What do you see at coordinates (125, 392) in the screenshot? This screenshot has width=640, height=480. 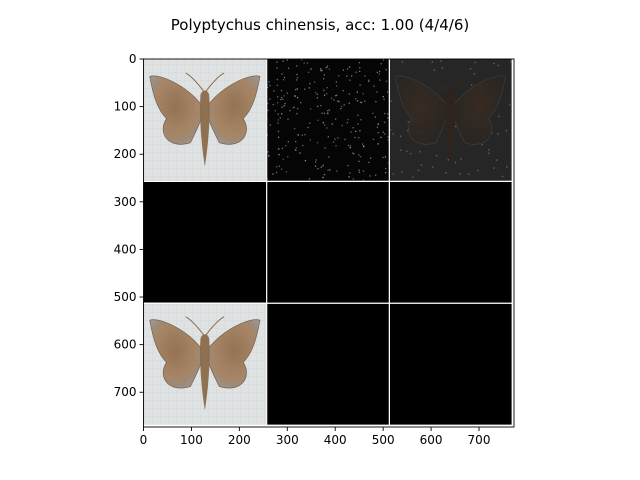 I see `y-tick-label: 700` at bounding box center [125, 392].